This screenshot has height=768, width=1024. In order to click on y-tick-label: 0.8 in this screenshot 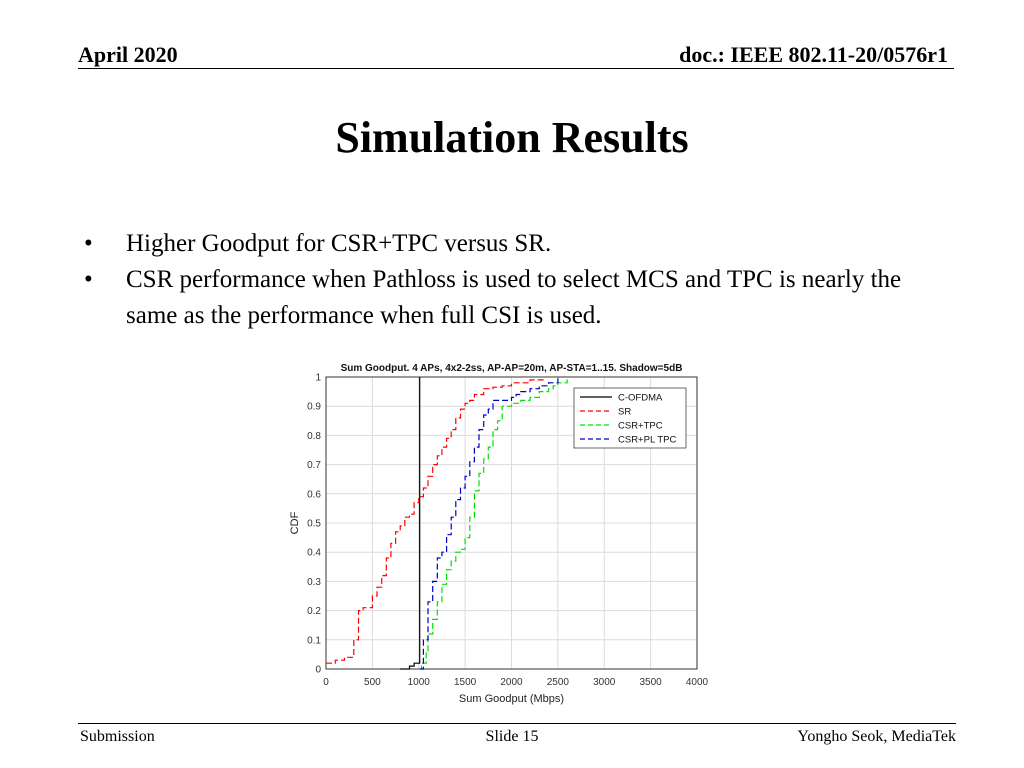, I will do `click(314, 436)`.